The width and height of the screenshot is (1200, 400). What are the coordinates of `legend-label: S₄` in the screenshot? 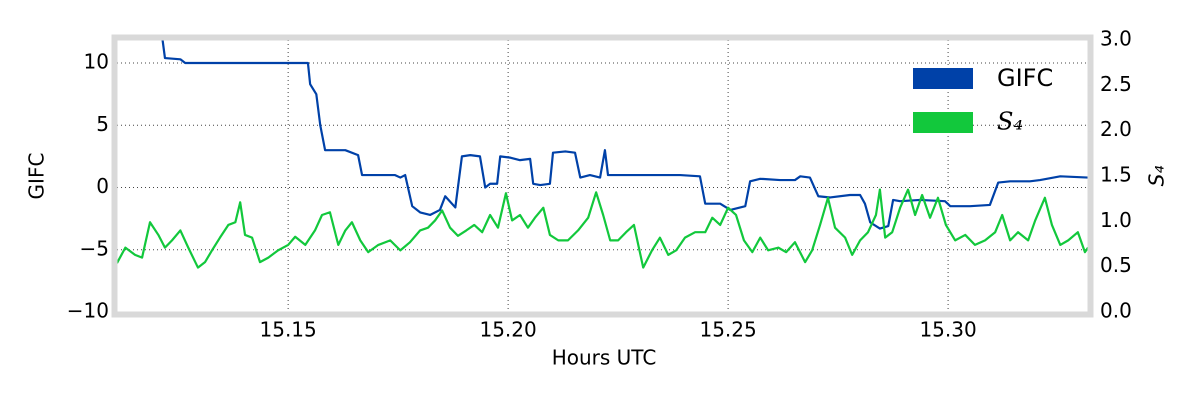 It's located at (1010, 122).